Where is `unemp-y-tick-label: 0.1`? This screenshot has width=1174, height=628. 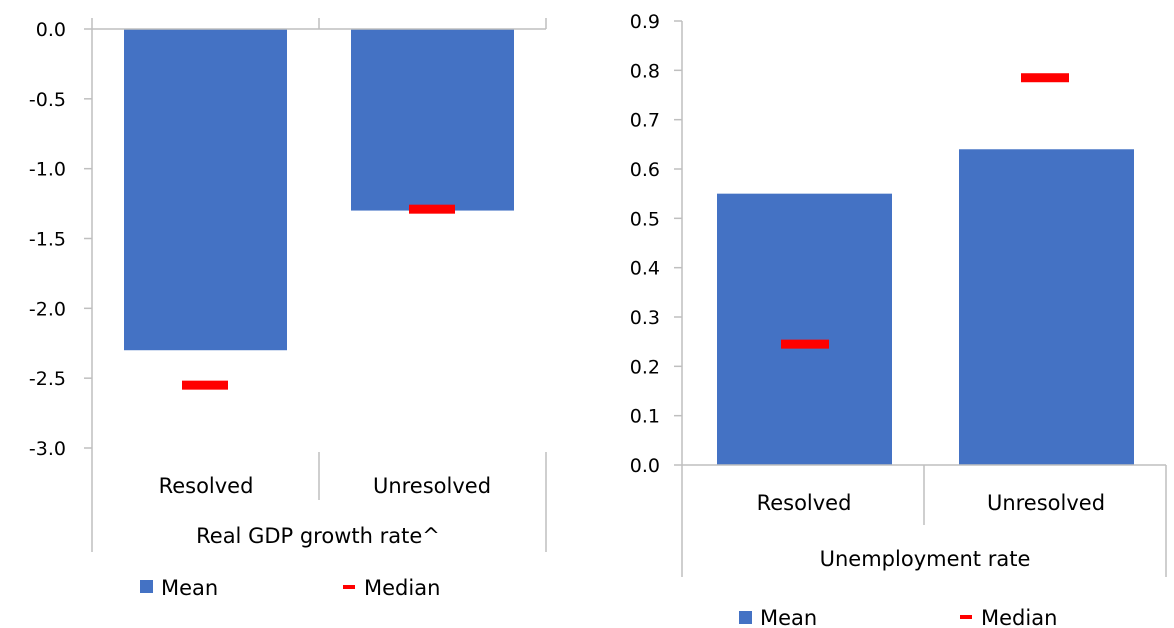 unemp-y-tick-label: 0.1 is located at coordinates (645, 417).